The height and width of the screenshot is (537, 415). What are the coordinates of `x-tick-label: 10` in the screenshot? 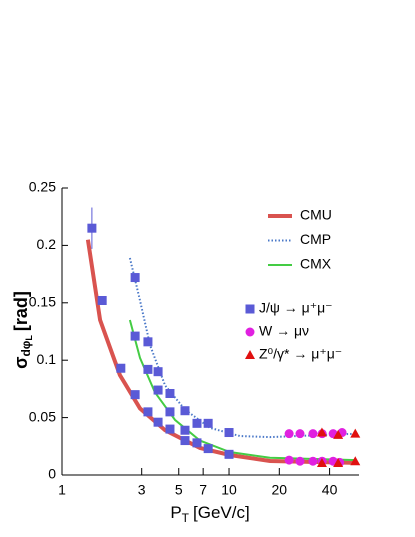 It's located at (229, 490).